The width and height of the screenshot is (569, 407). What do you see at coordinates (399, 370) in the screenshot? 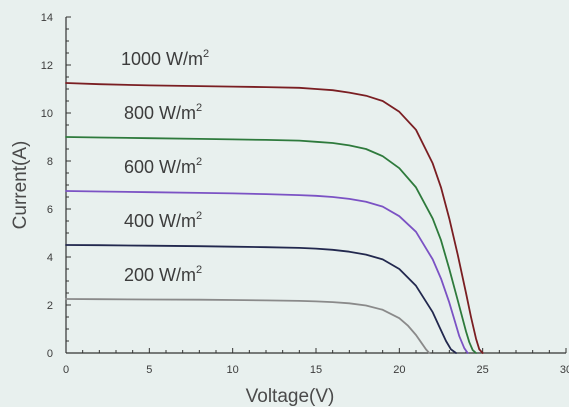
I see `x-tick-label: 20` at bounding box center [399, 370].